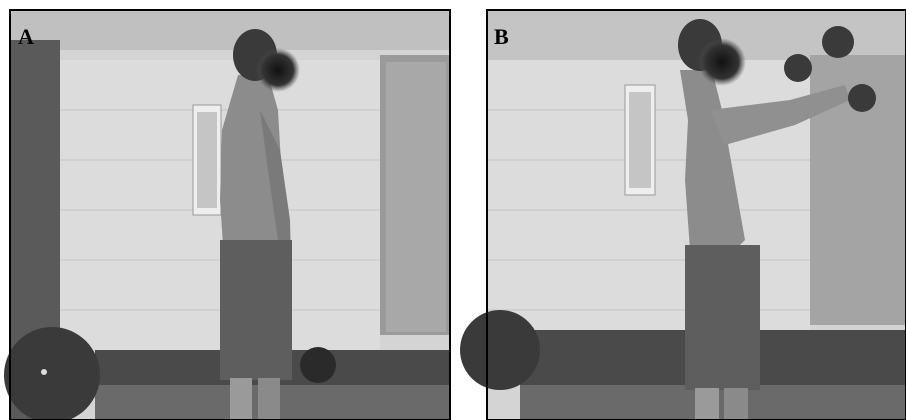 The height and width of the screenshot is (420, 906). What do you see at coordinates (501, 36) in the screenshot?
I see `panel-label: B` at bounding box center [501, 36].